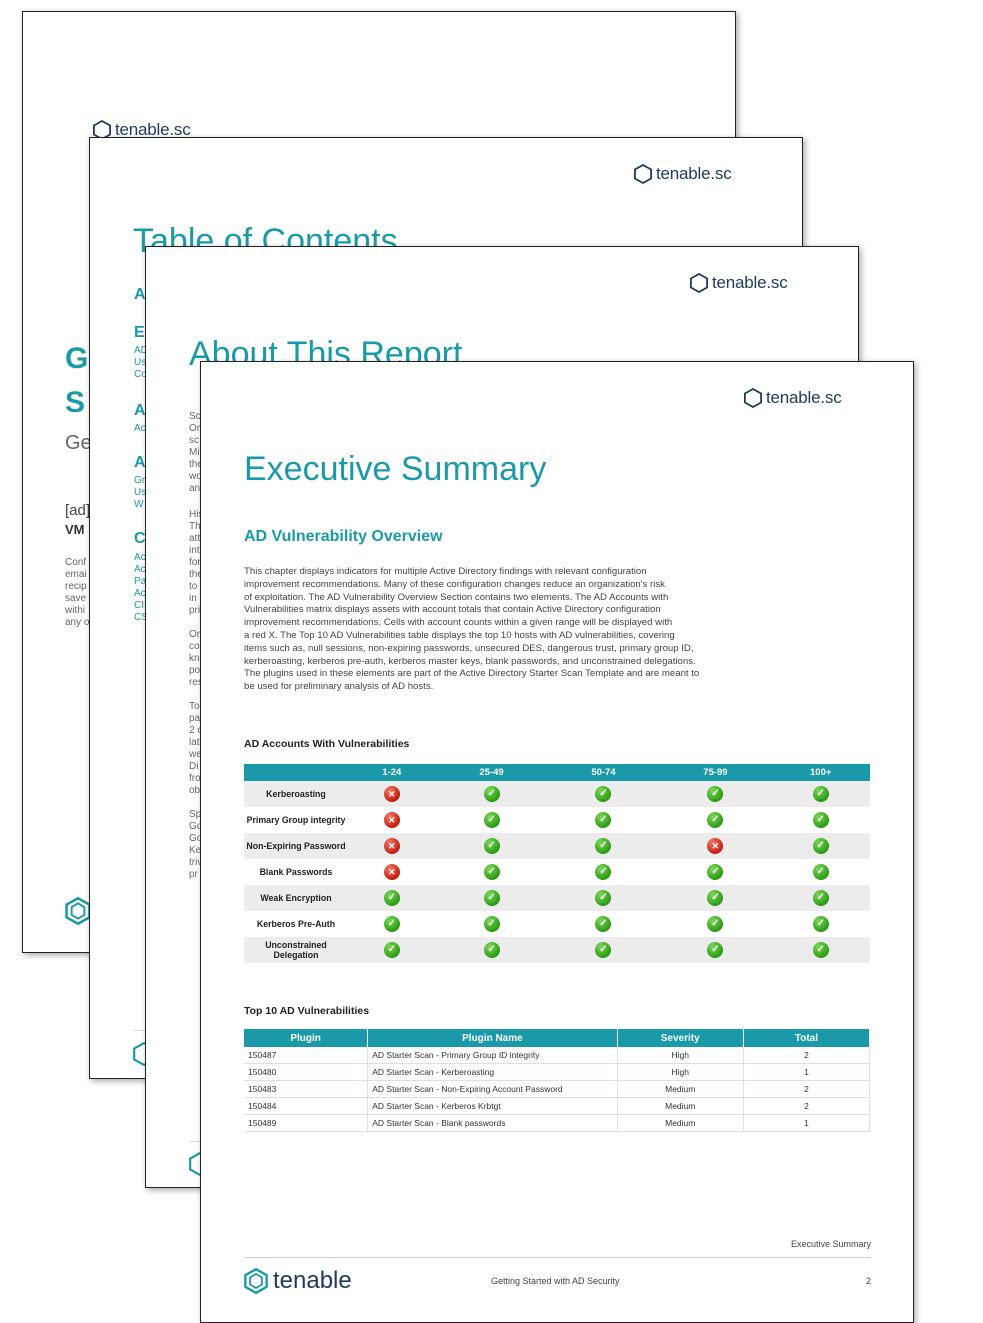 This screenshot has height=1323, width=983. Describe the element at coordinates (196, 862) in the screenshot. I see `text-fragment: triv` at that location.